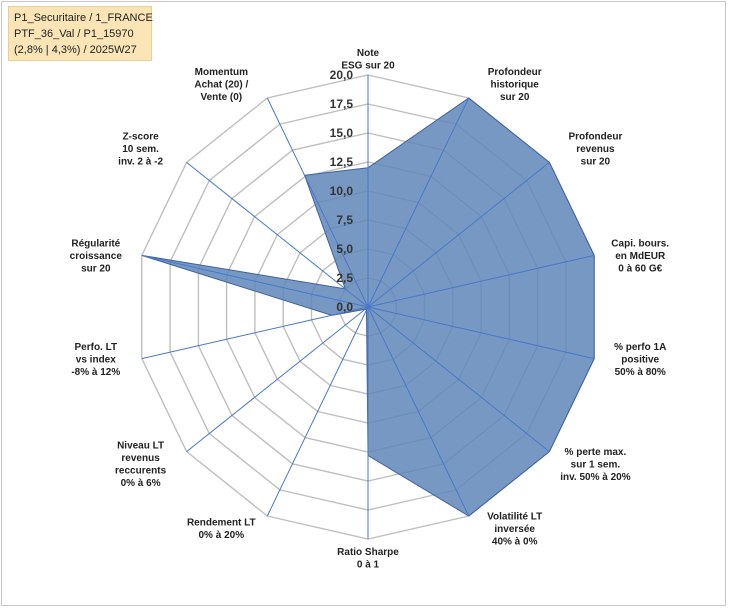 The image size is (729, 609). What do you see at coordinates (75, 50) in the screenshot?
I see `info-line-3: (2,8% | 4,3%) / 2025W27` at bounding box center [75, 50].